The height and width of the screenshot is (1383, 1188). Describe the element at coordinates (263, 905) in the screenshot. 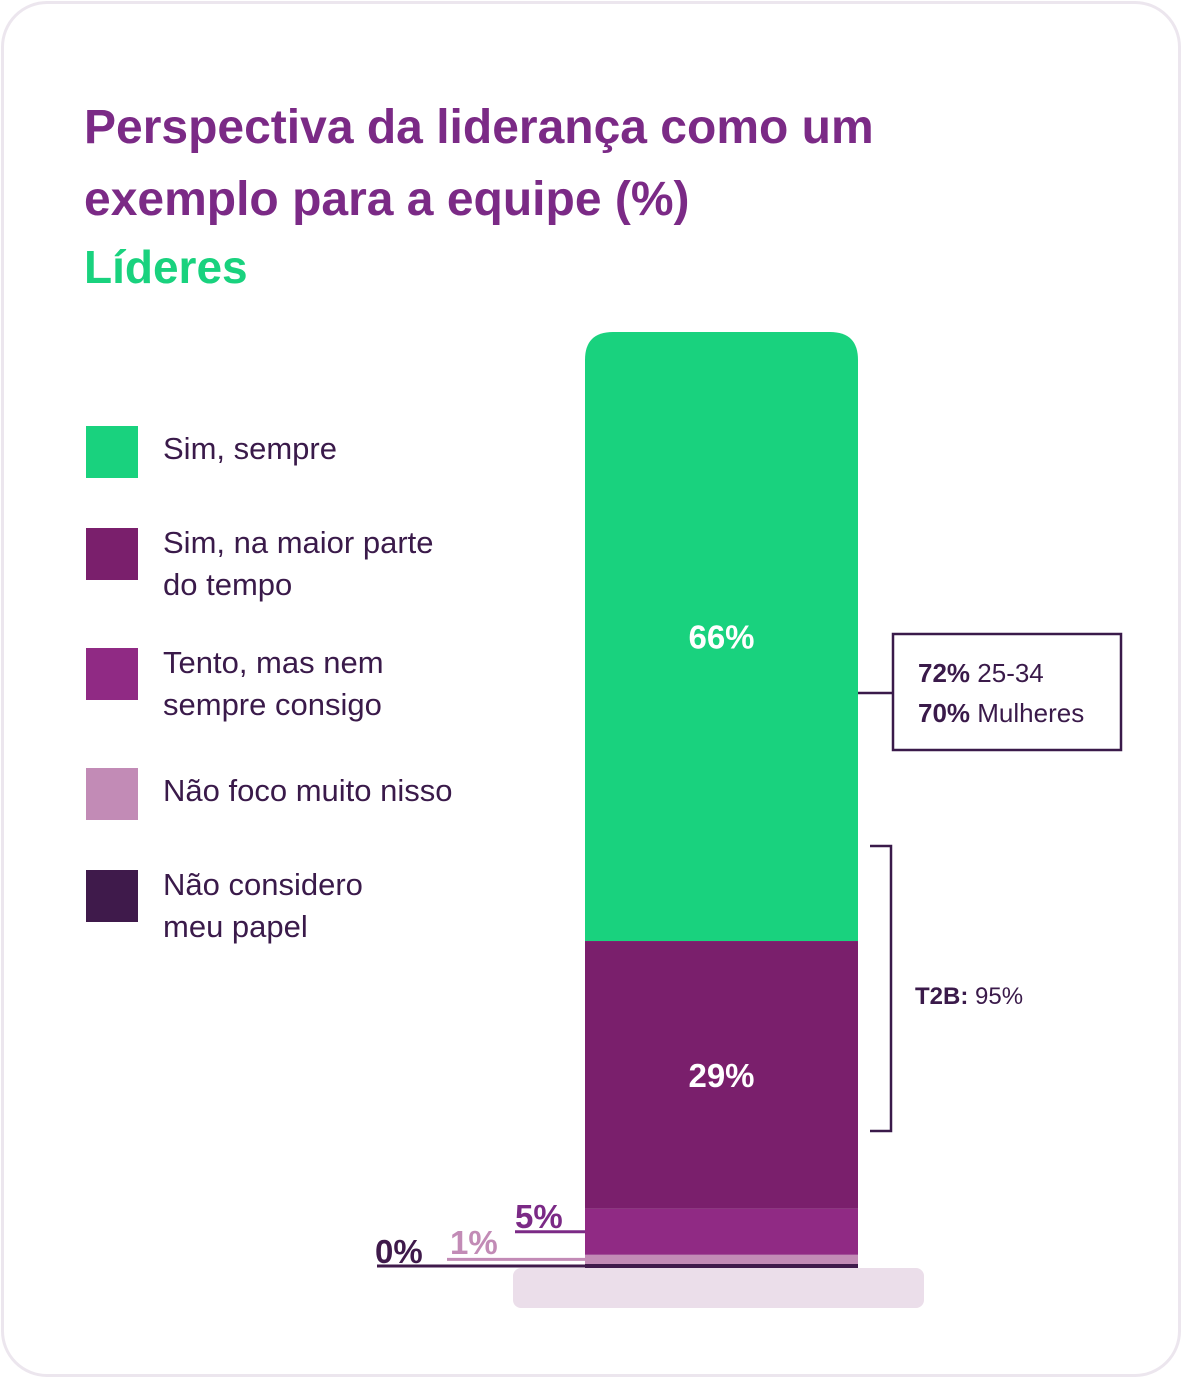

I see `legend-label: Não considero meu papel` at that location.